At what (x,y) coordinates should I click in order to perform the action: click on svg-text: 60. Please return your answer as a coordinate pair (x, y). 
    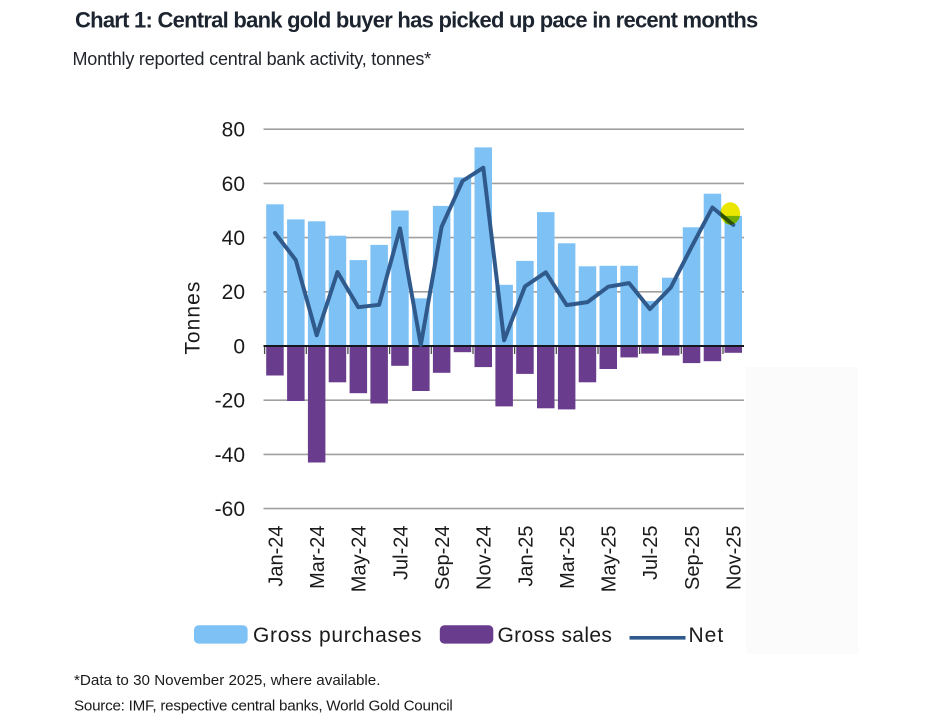
    Looking at the image, I should click on (233, 184).